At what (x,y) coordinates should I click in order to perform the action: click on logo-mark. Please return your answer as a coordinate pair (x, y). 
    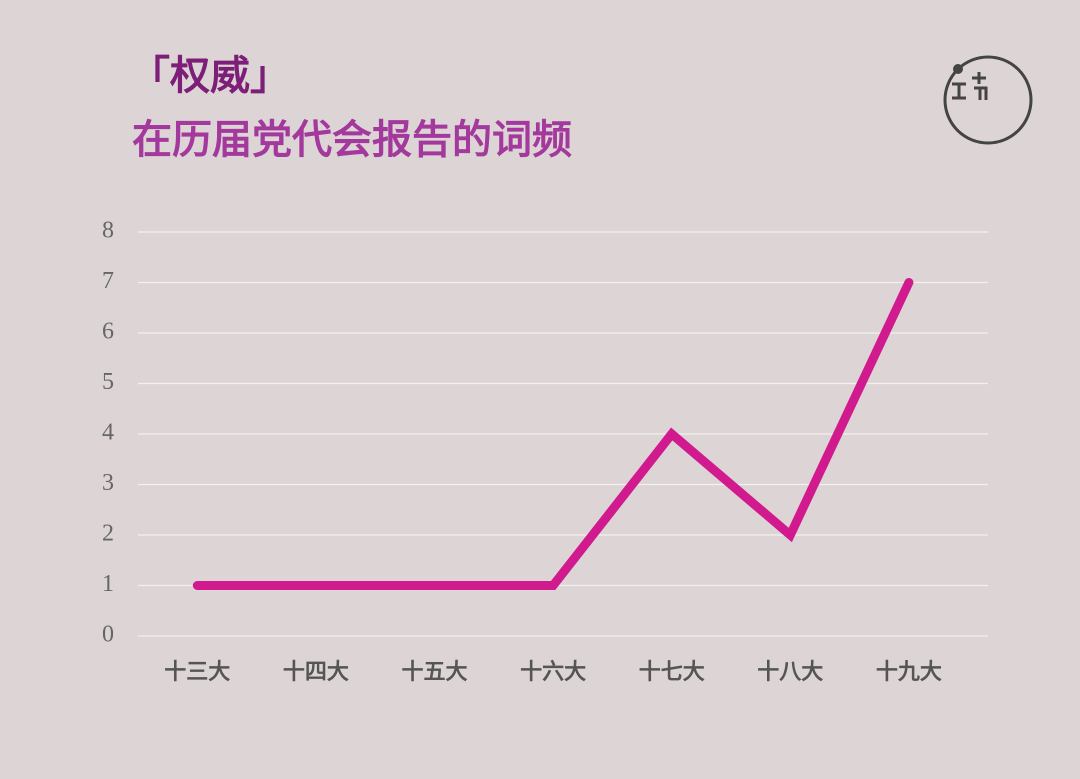
    Looking at the image, I should click on (970, 86).